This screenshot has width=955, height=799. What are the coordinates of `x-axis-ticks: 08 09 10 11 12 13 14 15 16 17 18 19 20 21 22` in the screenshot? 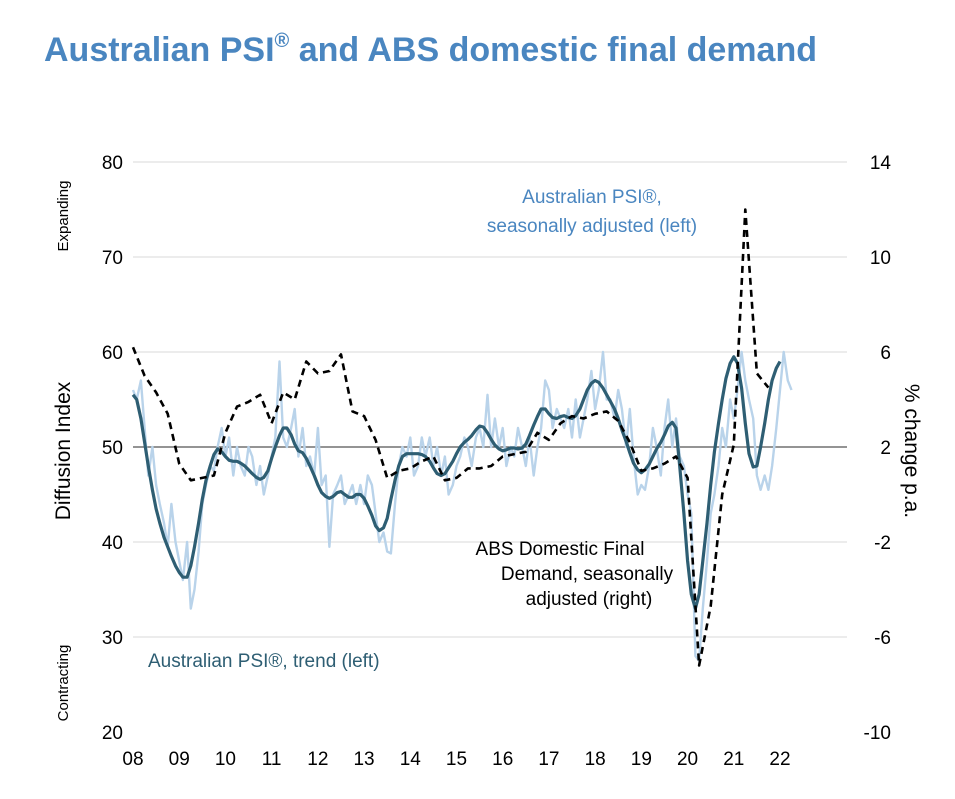 It's located at (456, 759).